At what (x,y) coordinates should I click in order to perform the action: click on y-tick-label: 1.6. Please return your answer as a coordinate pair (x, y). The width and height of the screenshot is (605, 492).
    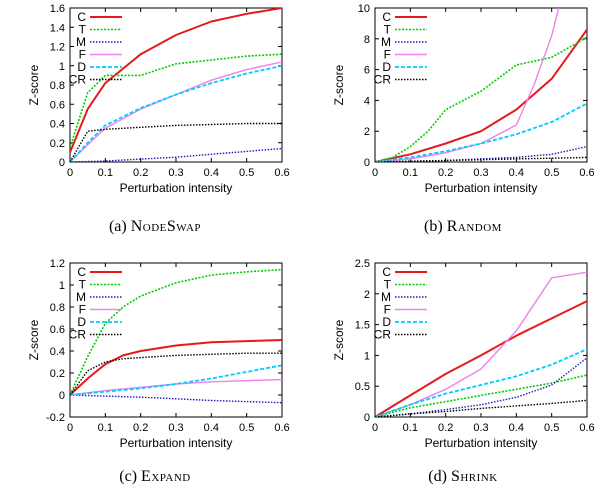
    Looking at the image, I should click on (57, 9).